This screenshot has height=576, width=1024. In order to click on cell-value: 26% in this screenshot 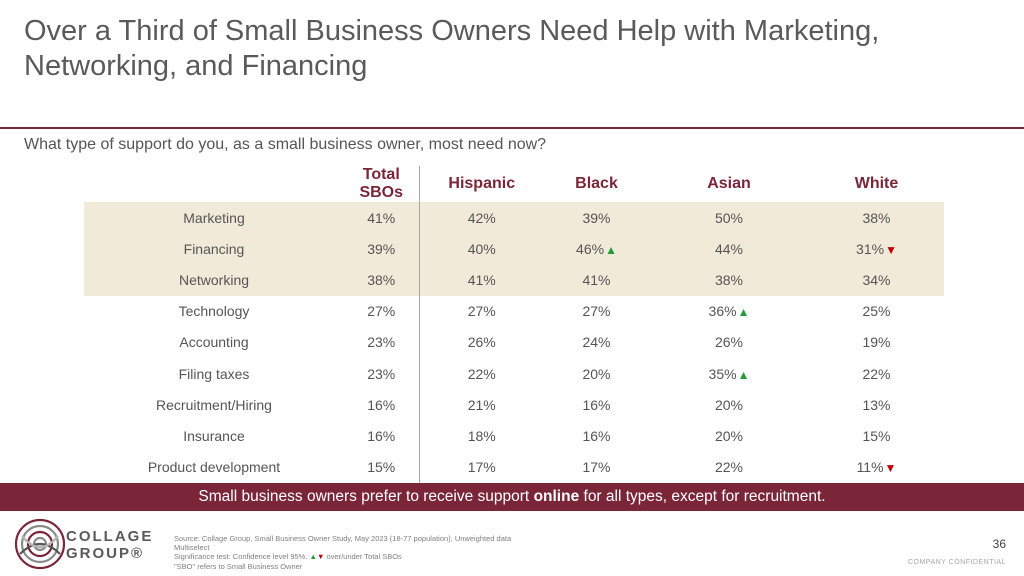, I will do `click(729, 342)`.